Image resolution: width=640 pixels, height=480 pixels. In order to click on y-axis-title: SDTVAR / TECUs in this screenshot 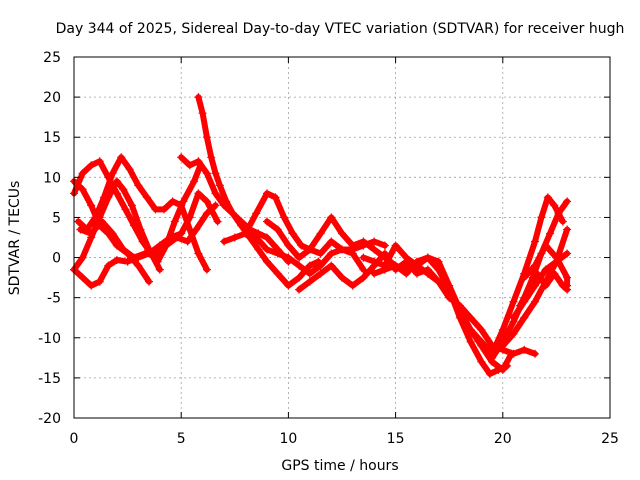, I will do `click(15, 238)`.